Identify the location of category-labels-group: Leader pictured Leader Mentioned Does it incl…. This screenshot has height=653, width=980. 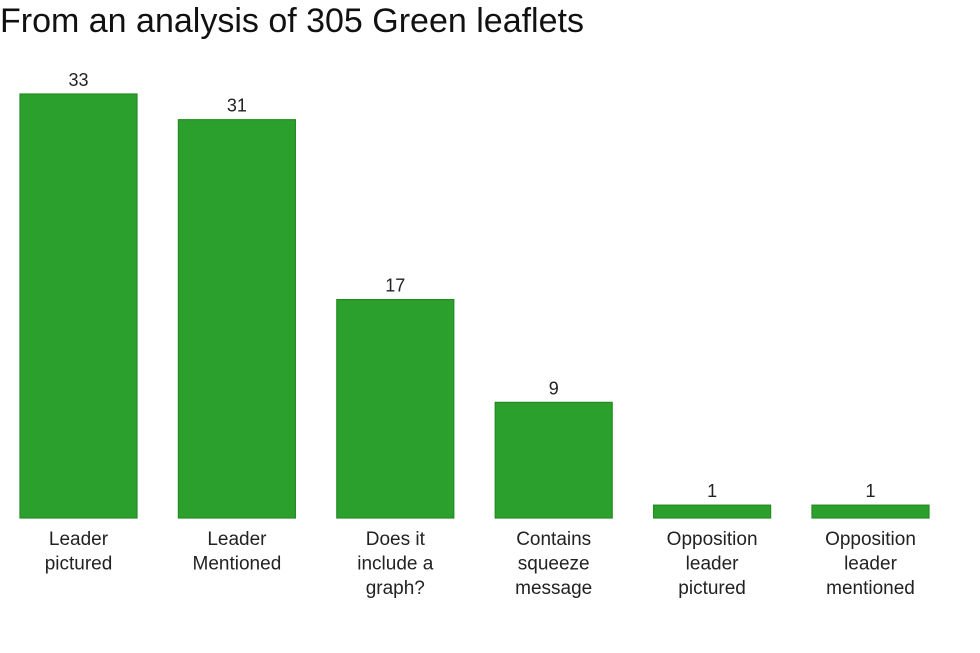
(480, 564).